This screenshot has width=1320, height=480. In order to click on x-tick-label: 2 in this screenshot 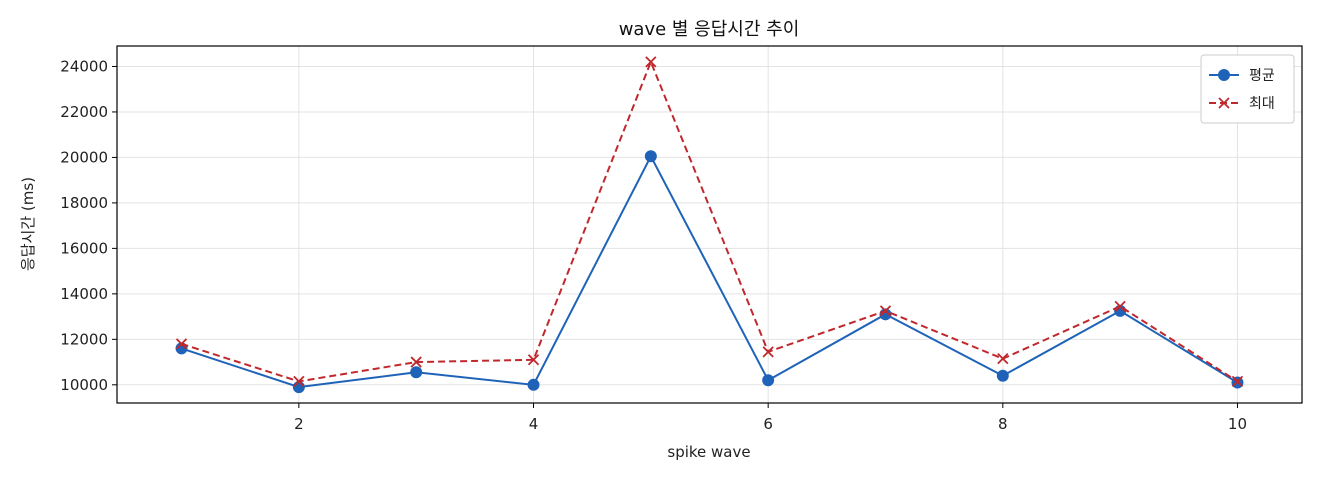, I will do `click(299, 424)`.